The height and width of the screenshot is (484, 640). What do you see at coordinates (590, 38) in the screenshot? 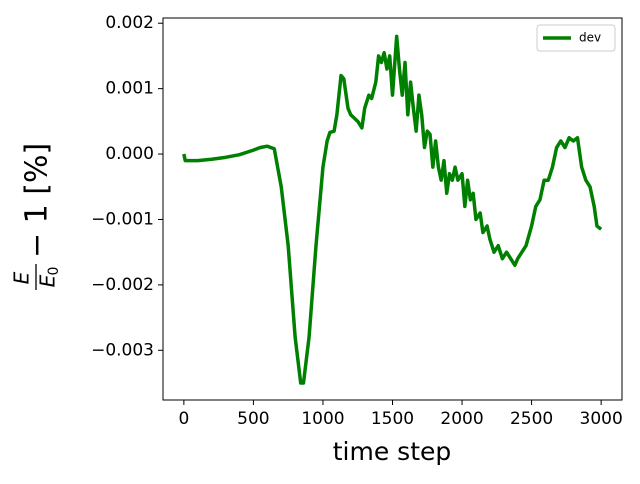
I see `legend-label: dev` at bounding box center [590, 38].